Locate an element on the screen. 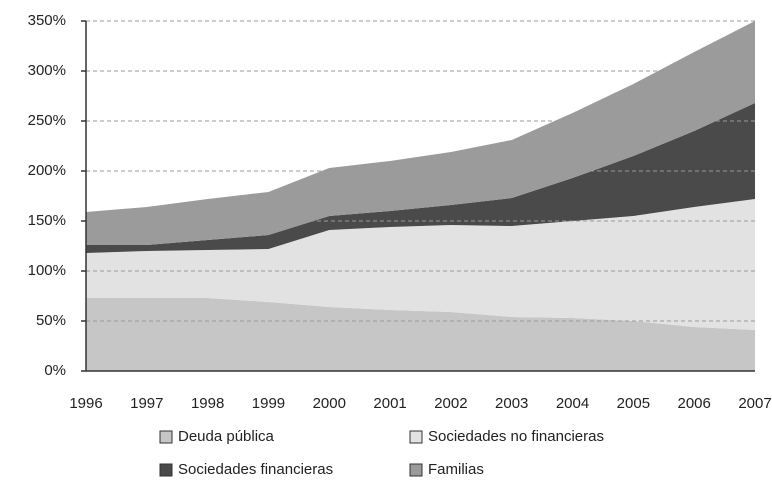  y-tick-label: 0% is located at coordinates (55, 370).